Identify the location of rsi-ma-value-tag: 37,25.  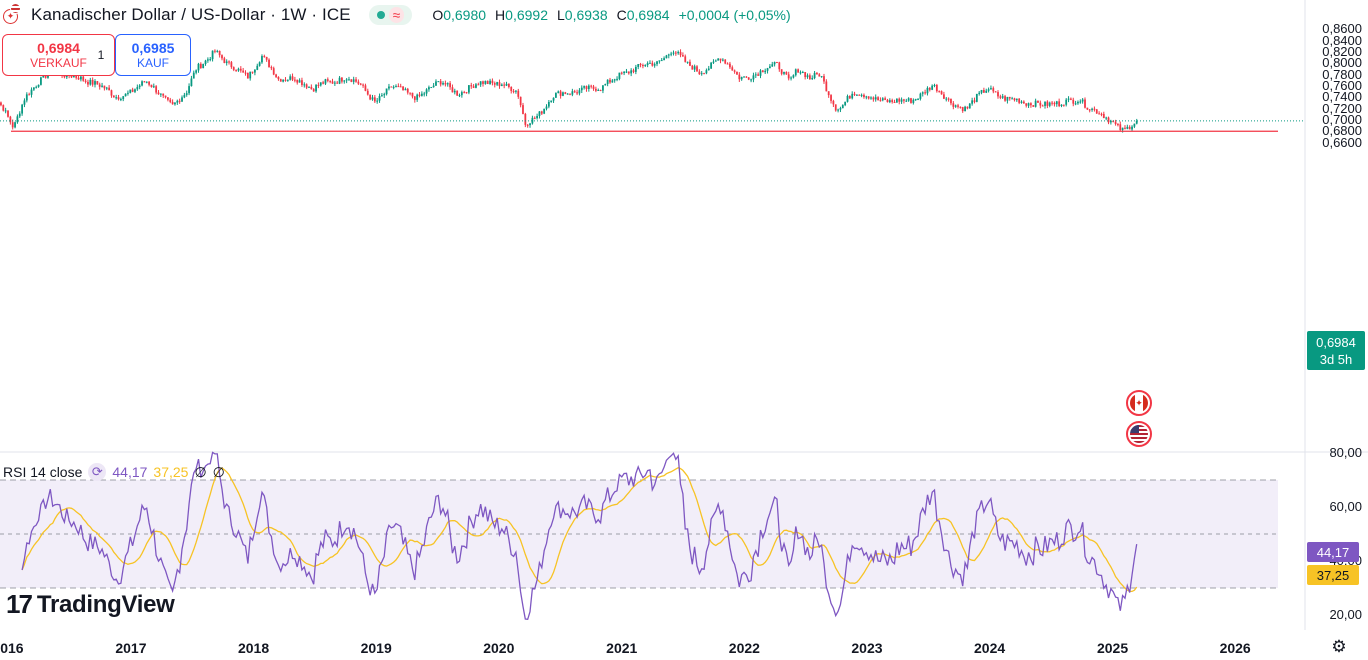
(1333, 575).